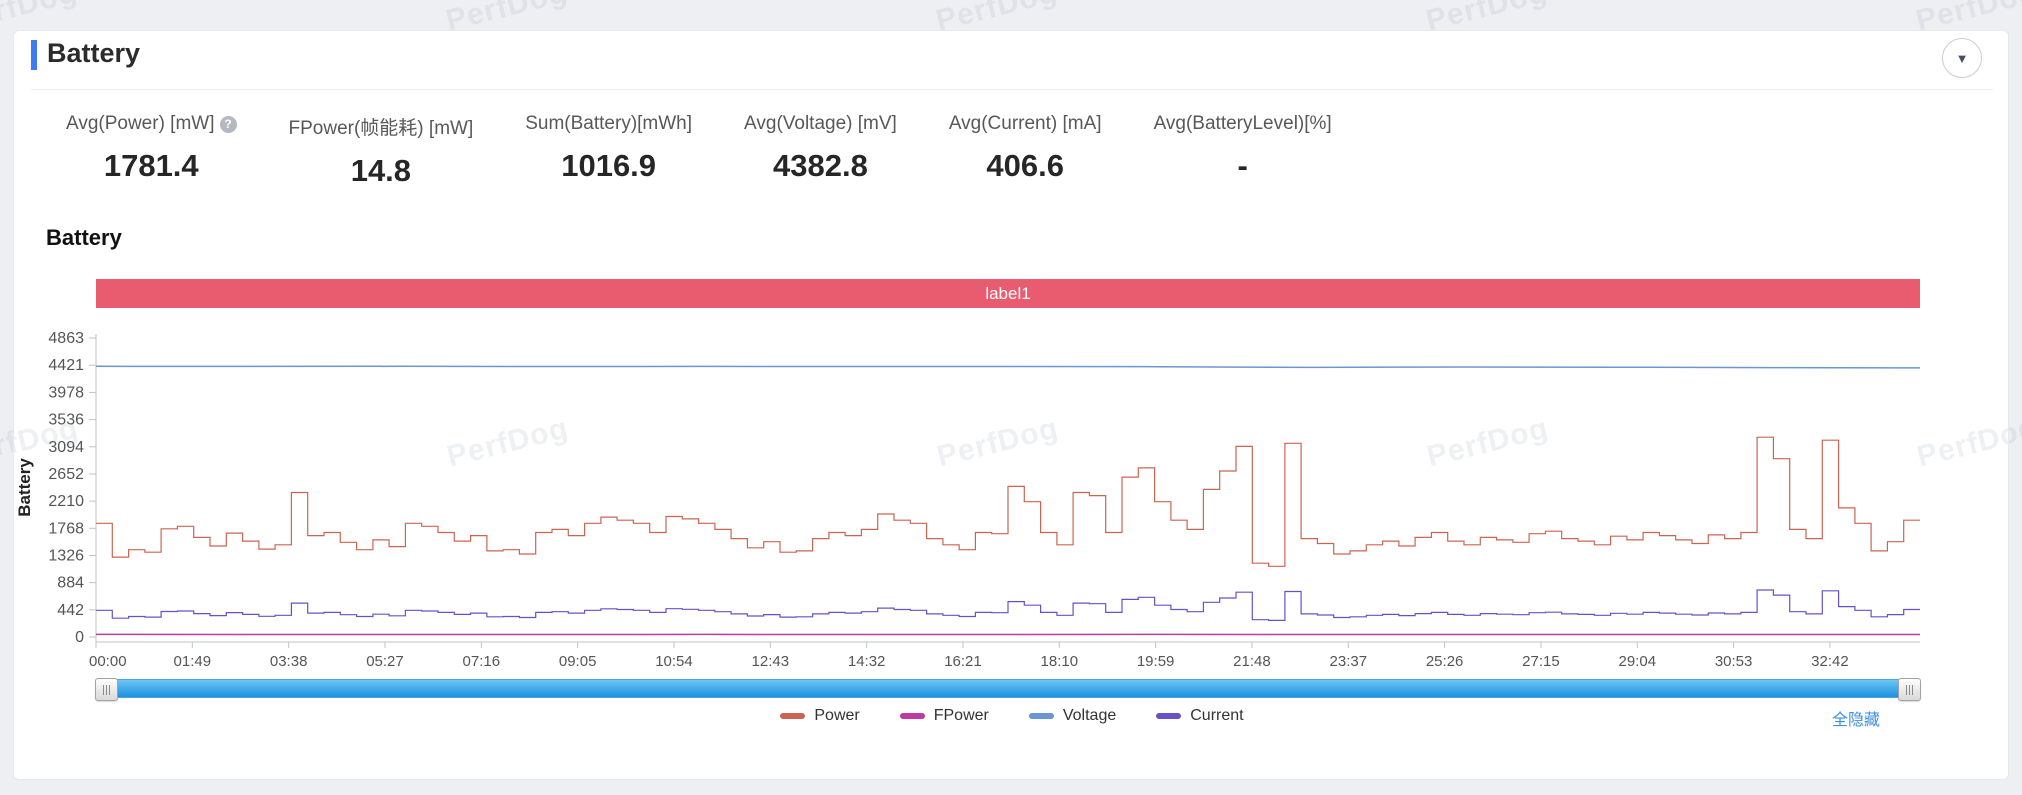 The image size is (2022, 795). Describe the element at coordinates (24, 487) in the screenshot. I see `y-axis-title: Battery` at that location.